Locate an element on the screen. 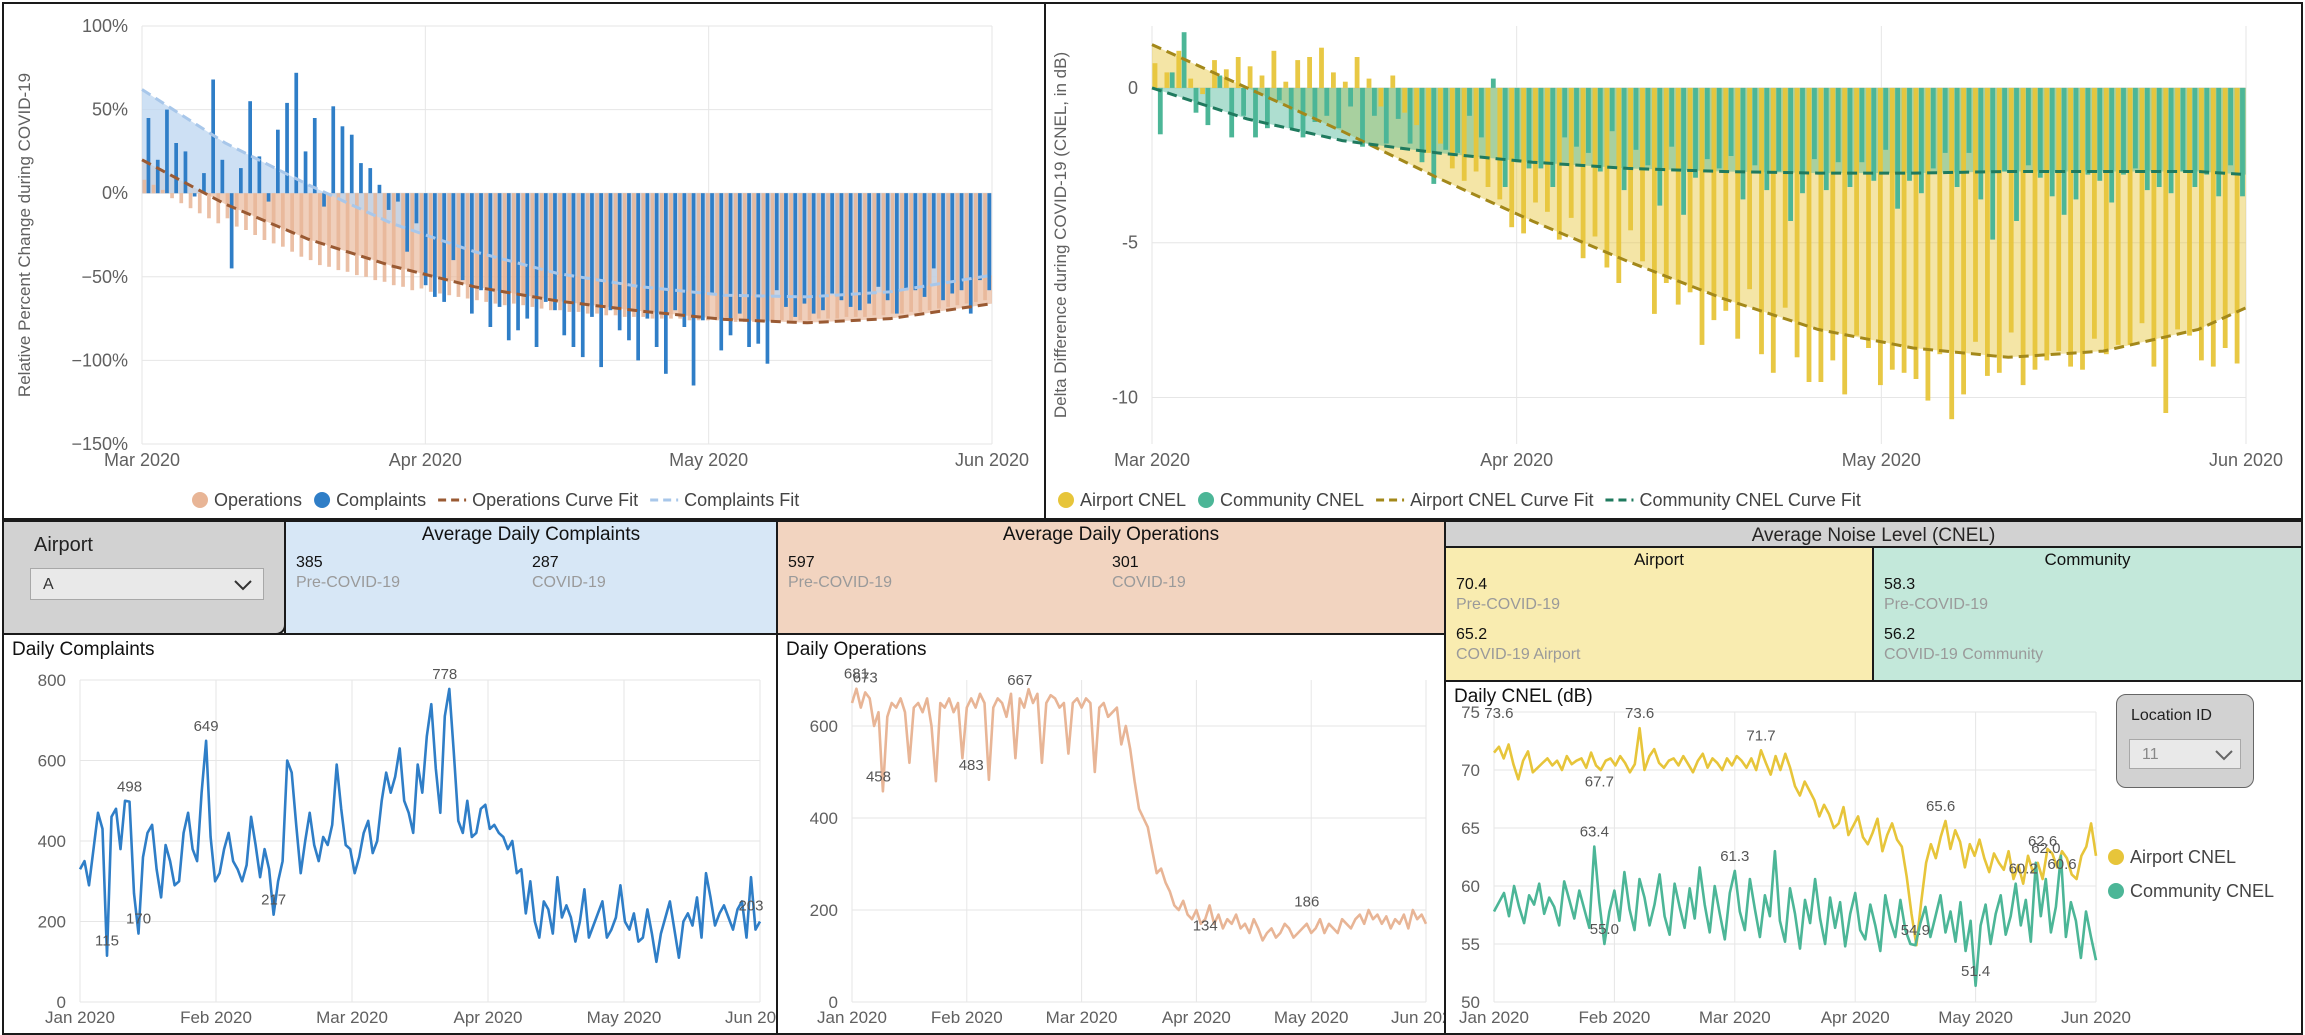 This screenshot has width=2305, height=1035. community-covid-label: COVID-19 Community is located at coordinates (1964, 654).